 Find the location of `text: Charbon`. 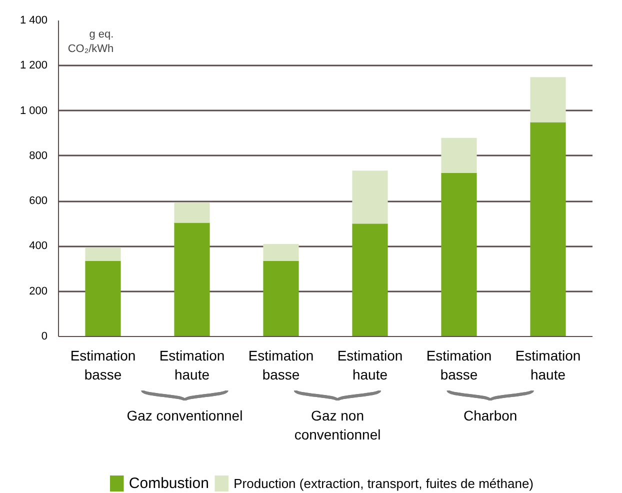

text: Charbon is located at coordinates (490, 416).